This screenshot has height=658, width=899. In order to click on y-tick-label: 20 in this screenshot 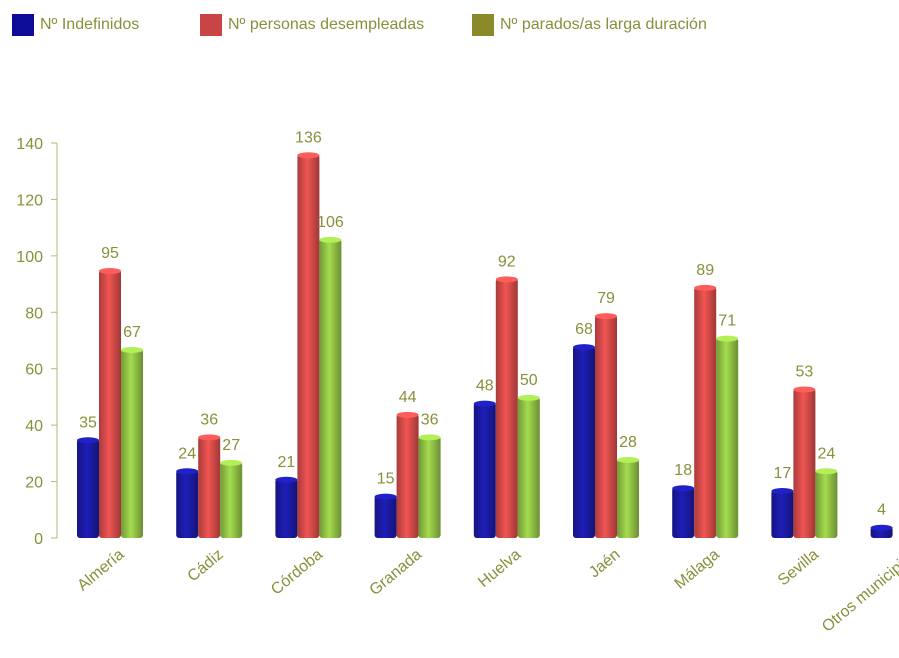, I will do `click(34, 483)`.